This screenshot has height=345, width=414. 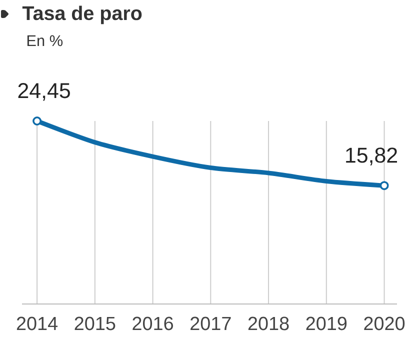 What do you see at coordinates (326, 323) in the screenshot?
I see `x-tick-label: 2019` at bounding box center [326, 323].